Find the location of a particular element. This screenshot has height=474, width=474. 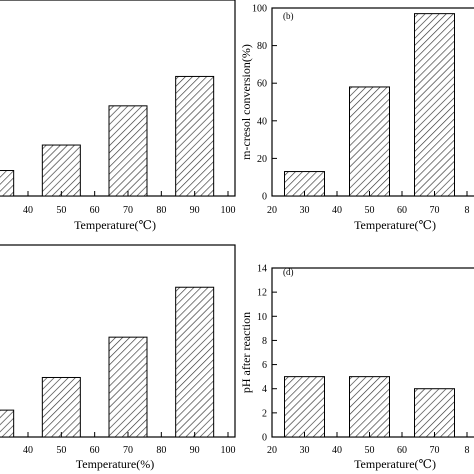

x-axis-title: Temperature(%) is located at coordinates (115, 464).